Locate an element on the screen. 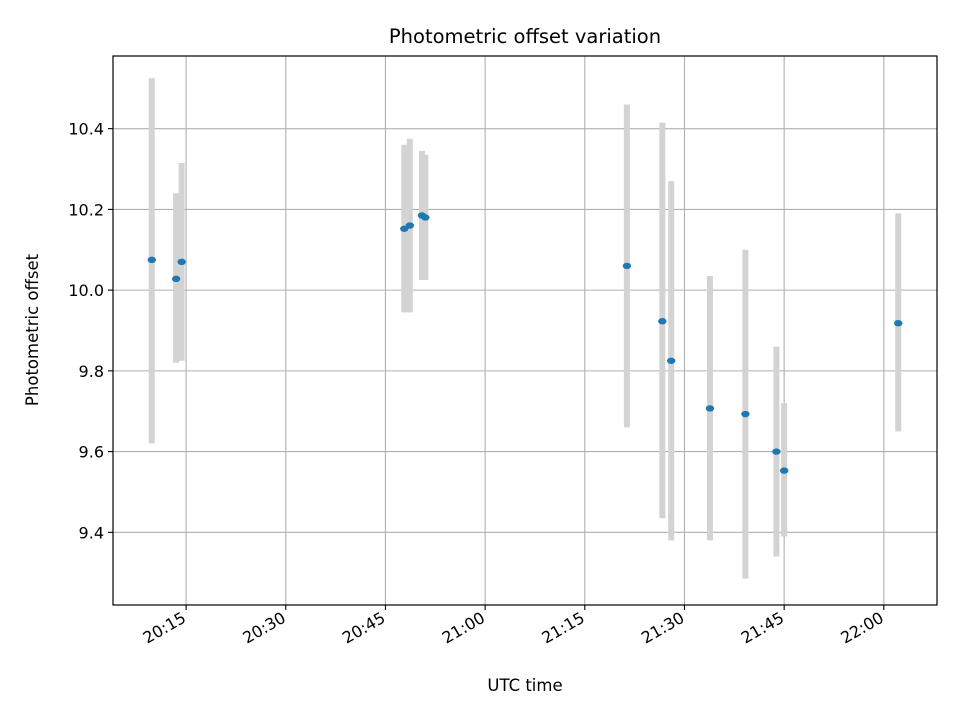 Image resolution: width=960 pixels, height=720 pixels. y-axis-ticks: 9.4 9.6 9.8 10.0 10.2 10.4 is located at coordinates (90, 331).